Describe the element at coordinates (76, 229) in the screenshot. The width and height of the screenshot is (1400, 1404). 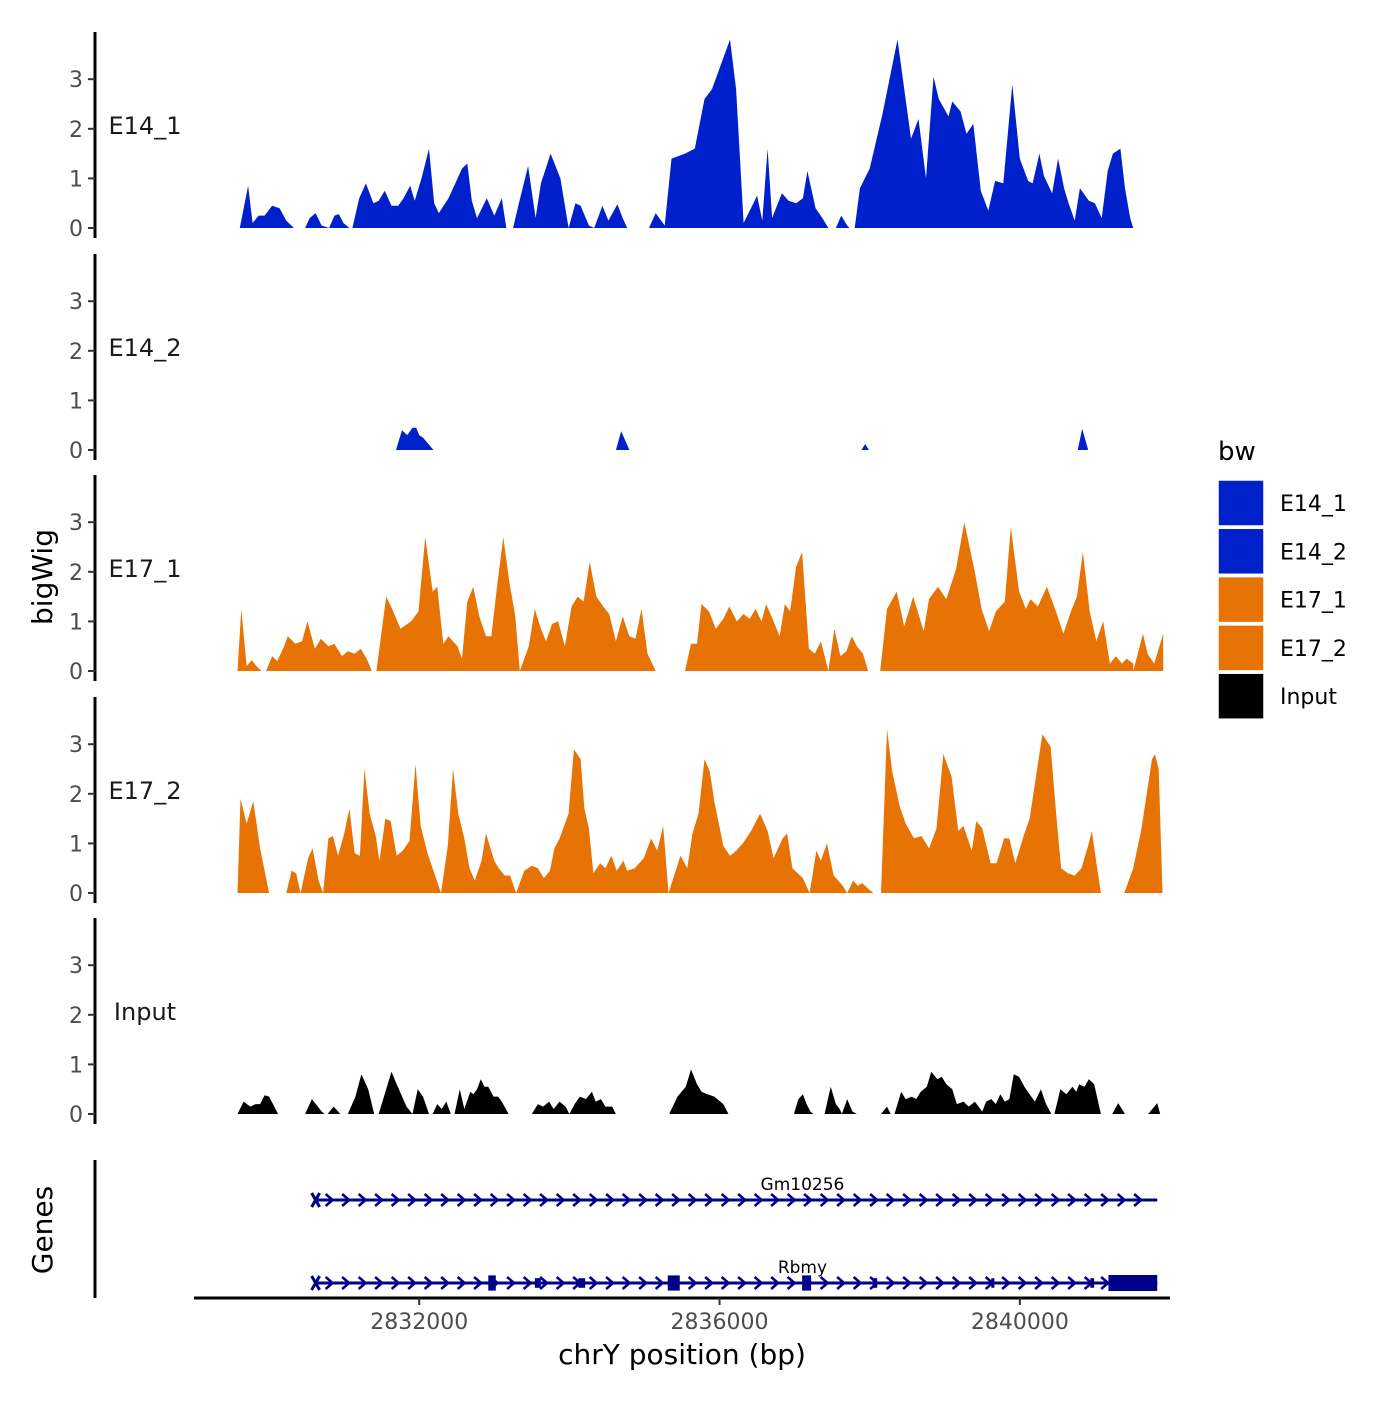
I see `y-tick-label-e14-1-0: 0` at that location.